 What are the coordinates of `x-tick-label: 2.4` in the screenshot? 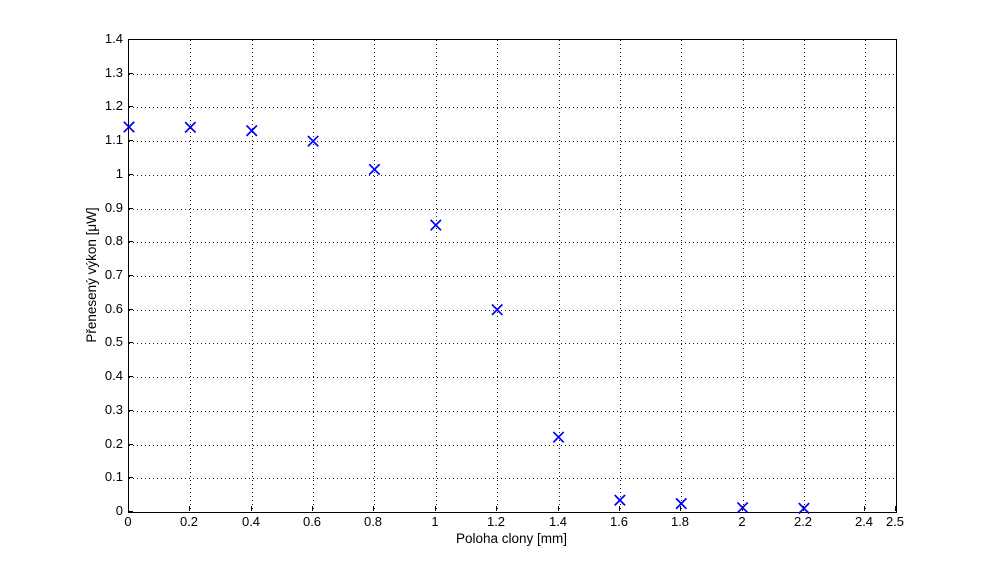 It's located at (864, 521).